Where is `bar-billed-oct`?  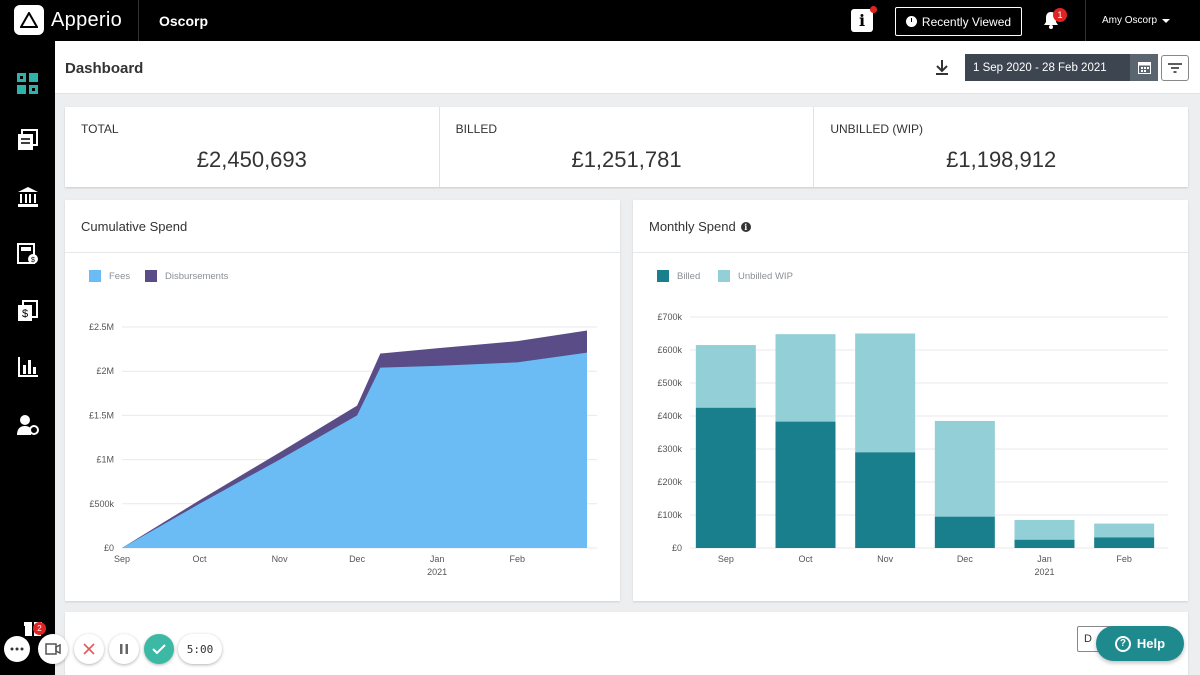
bar-billed-oct is located at coordinates (805, 484).